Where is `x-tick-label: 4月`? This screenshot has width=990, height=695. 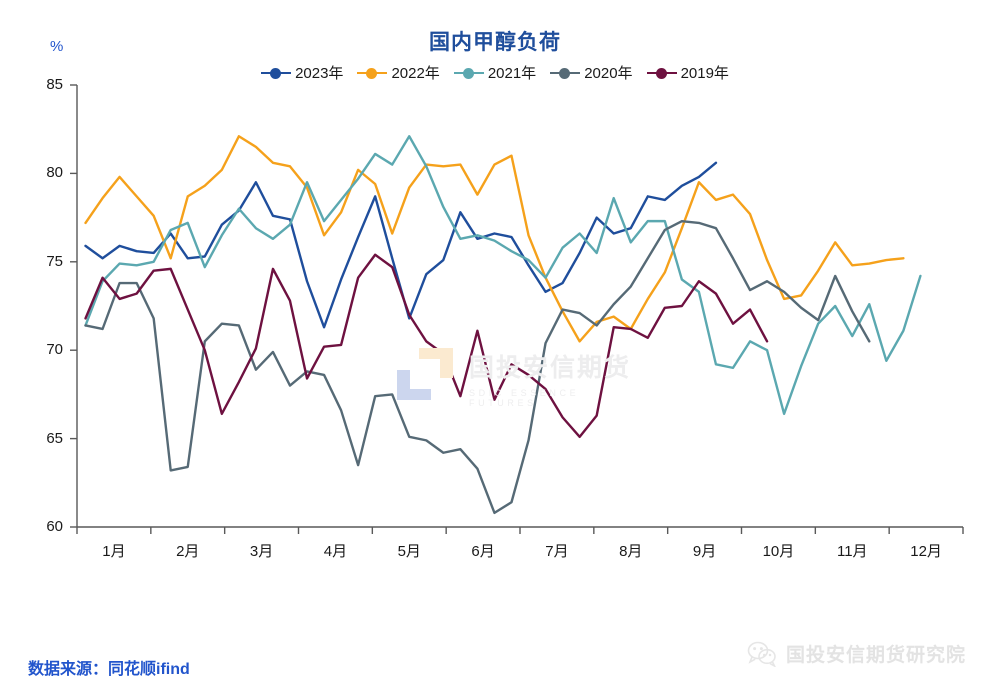
x-tick-label: 4月 is located at coordinates (335, 551).